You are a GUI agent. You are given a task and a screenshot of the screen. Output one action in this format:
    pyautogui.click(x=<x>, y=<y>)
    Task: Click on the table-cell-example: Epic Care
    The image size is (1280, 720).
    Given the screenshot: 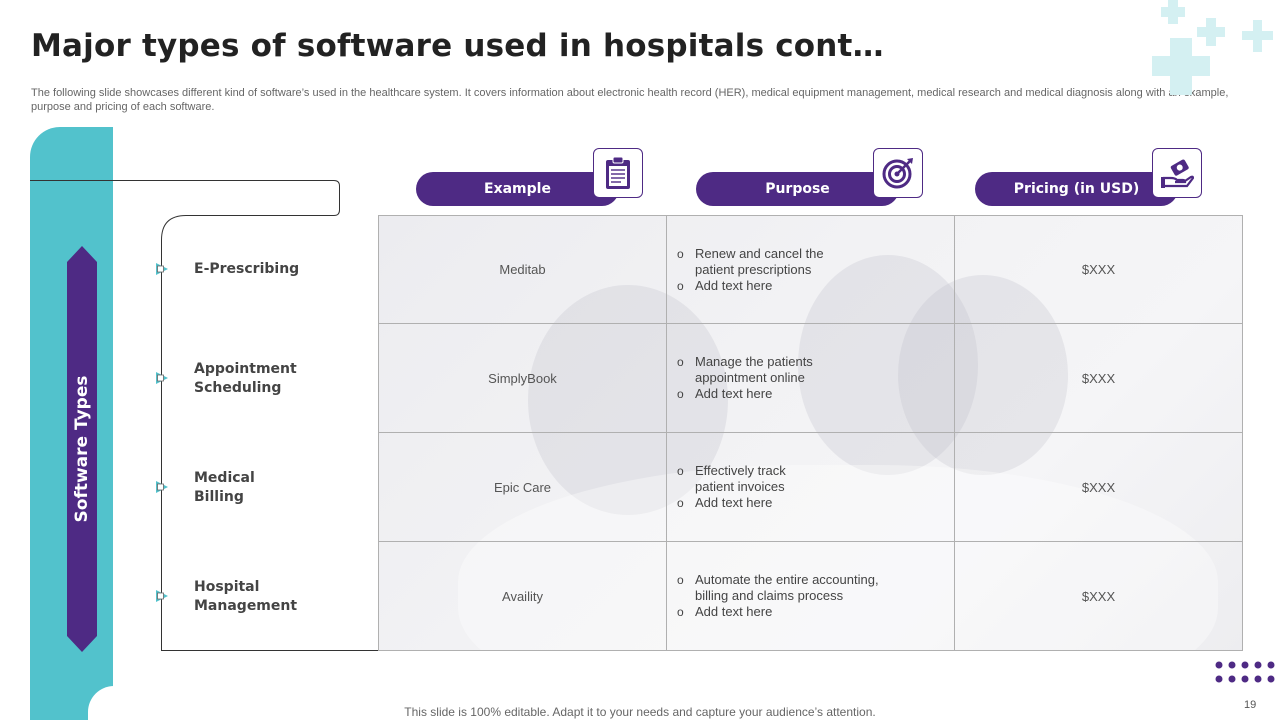 What is the action you would take?
    pyautogui.click(x=522, y=487)
    